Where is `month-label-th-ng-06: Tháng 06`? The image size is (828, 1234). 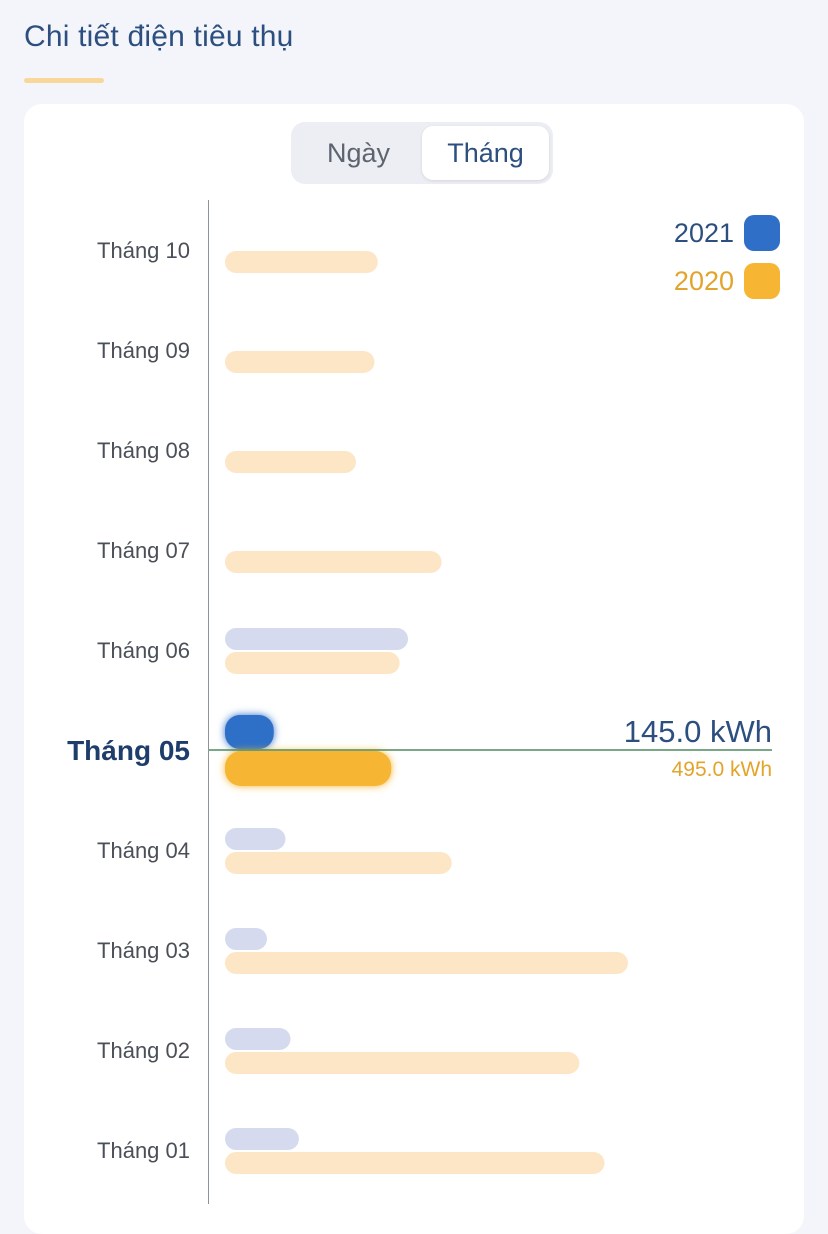
month-label-th-ng-06: Tháng 06 is located at coordinates (143, 650).